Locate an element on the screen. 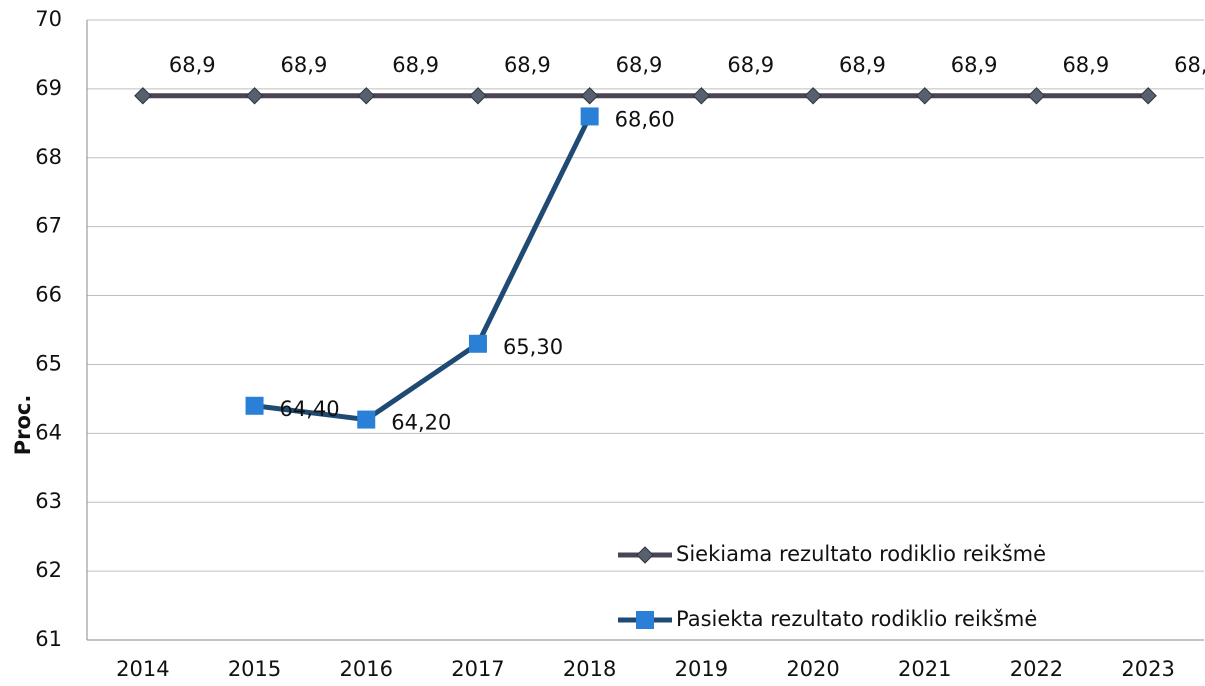  x-tick-label: 2018 is located at coordinates (589, 669).